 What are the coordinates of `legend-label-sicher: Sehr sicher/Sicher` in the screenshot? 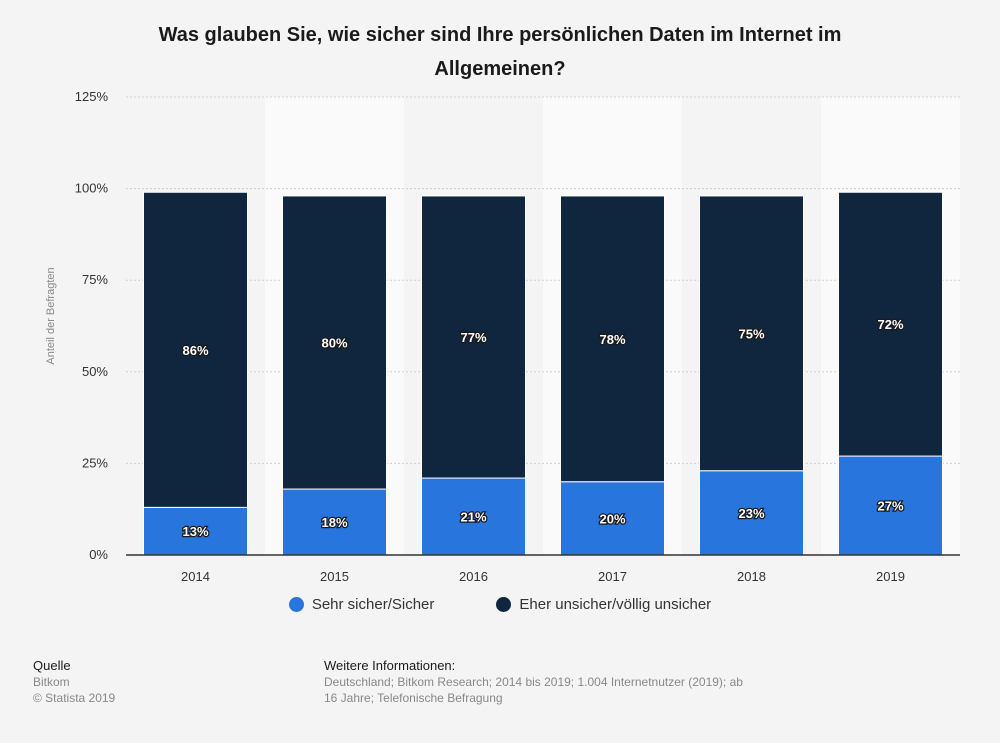 It's located at (373, 604).